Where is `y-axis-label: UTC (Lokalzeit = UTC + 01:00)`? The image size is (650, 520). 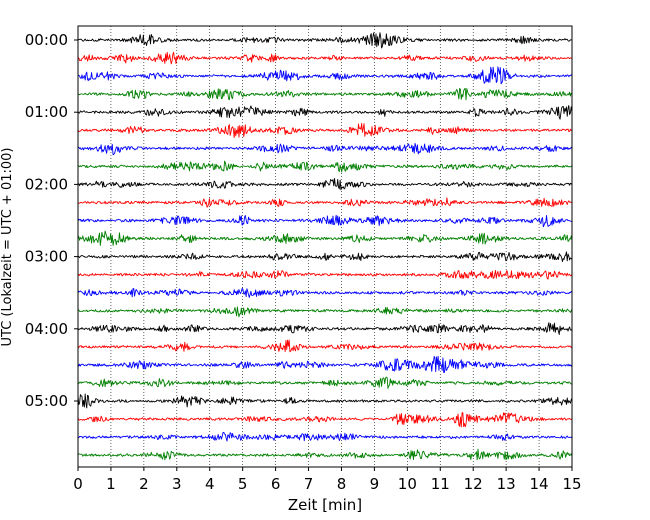 y-axis-label: UTC (Lokalzeit = UTC + 01:00) is located at coordinates (7, 247).